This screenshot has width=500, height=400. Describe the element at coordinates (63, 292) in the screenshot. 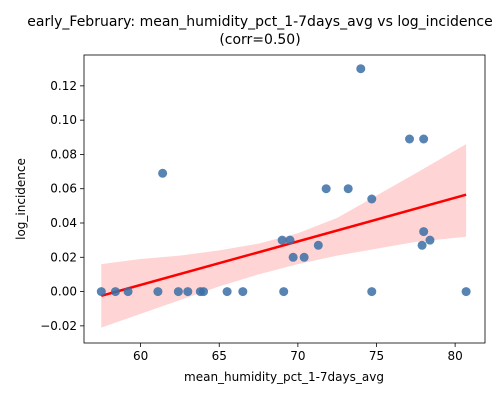

I see `y-tick-label: 0.00` at that location.